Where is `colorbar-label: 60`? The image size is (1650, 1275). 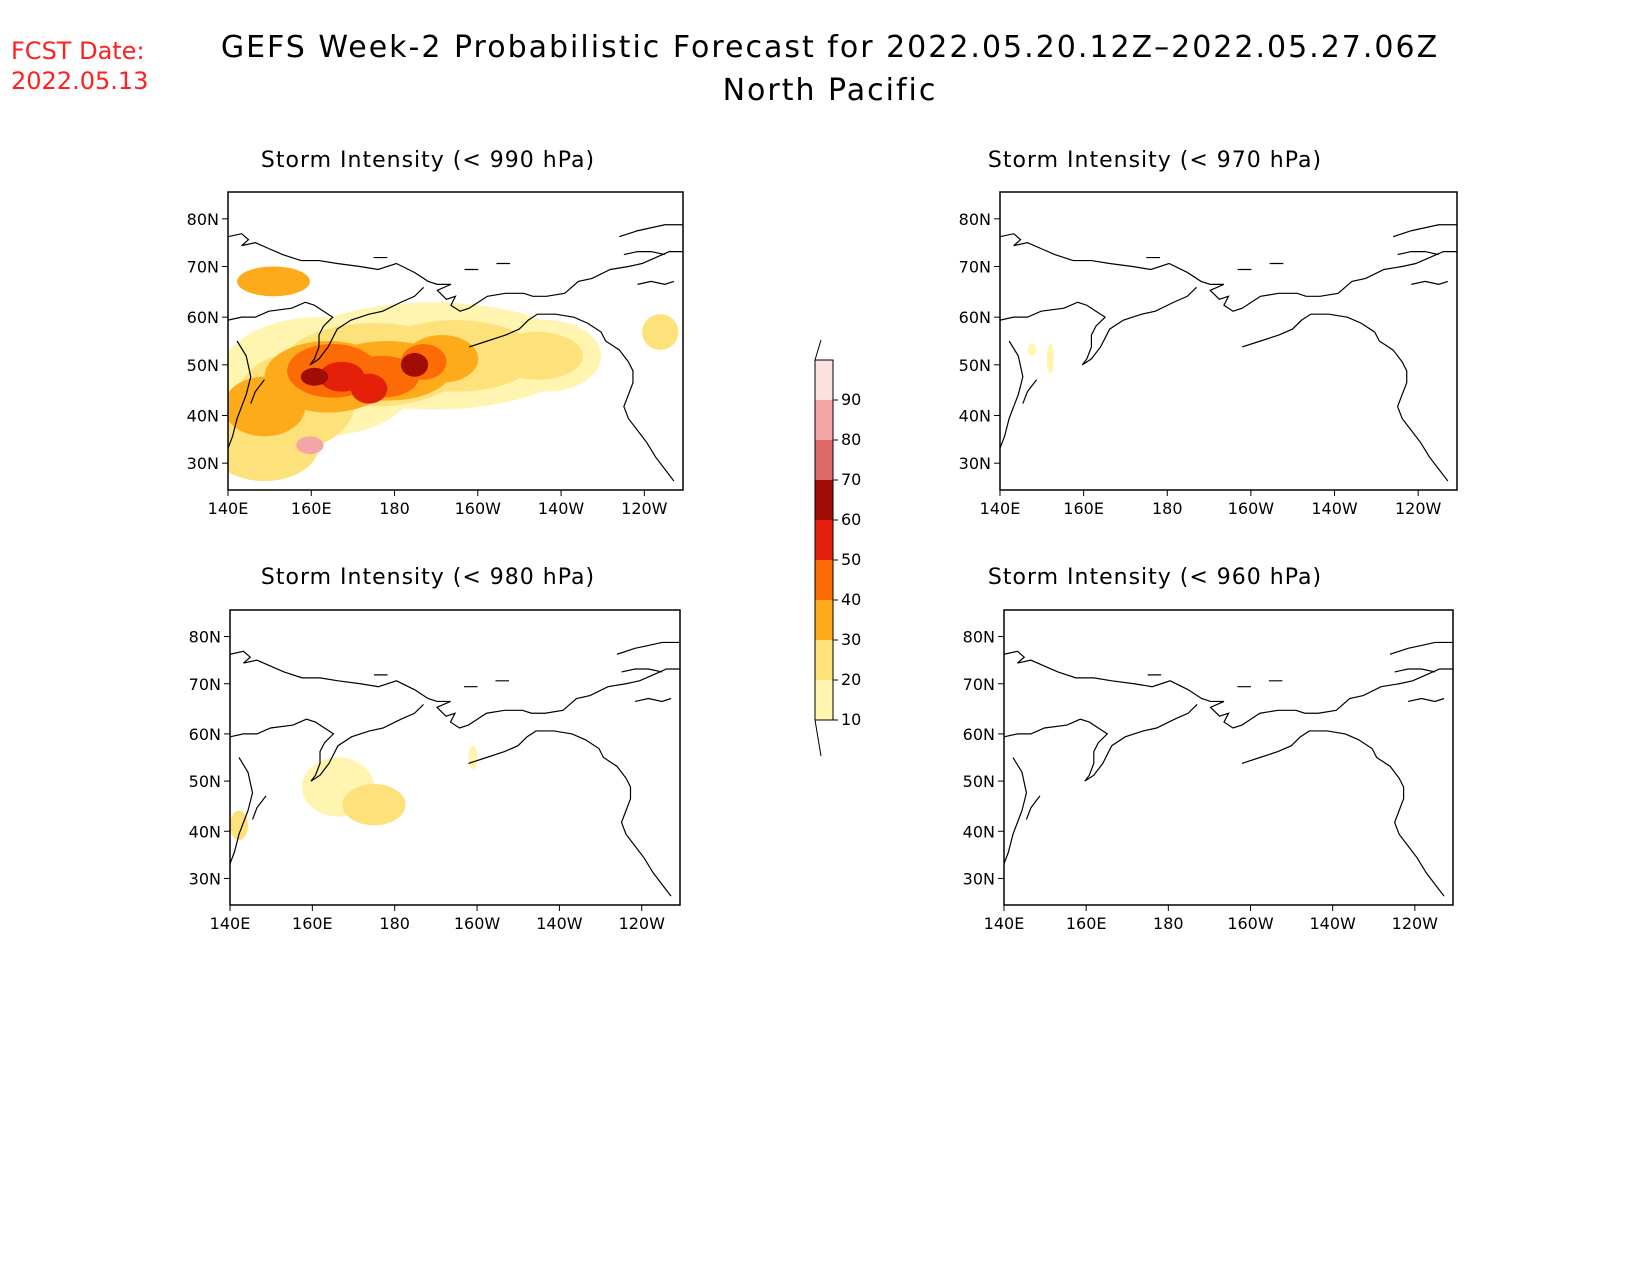
colorbar-label: 60 is located at coordinates (851, 519).